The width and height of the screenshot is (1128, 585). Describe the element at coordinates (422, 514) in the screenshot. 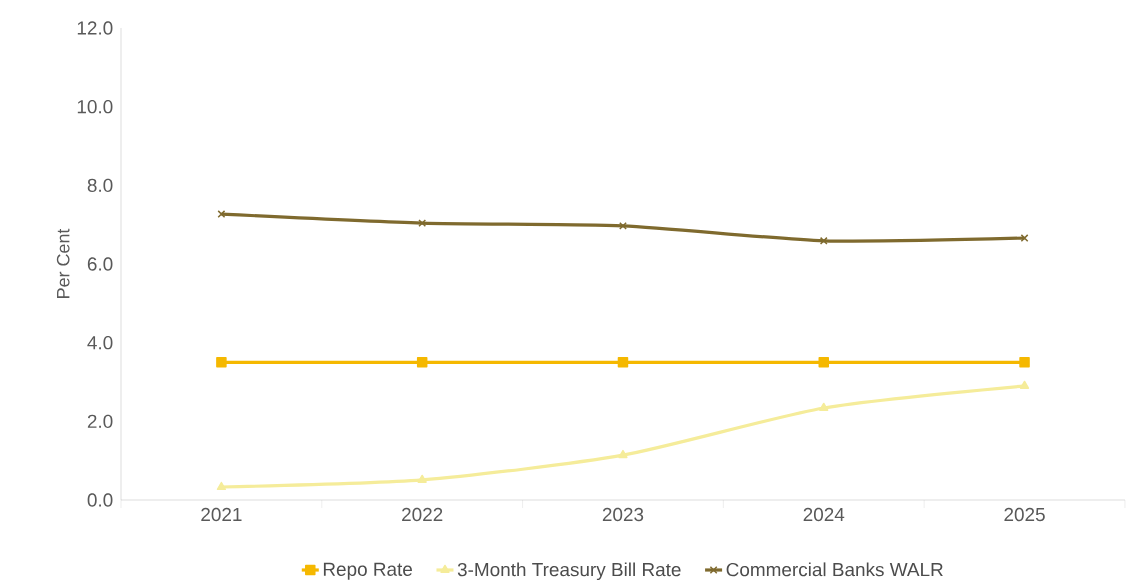

I see `x-tick-label: 2022` at that location.